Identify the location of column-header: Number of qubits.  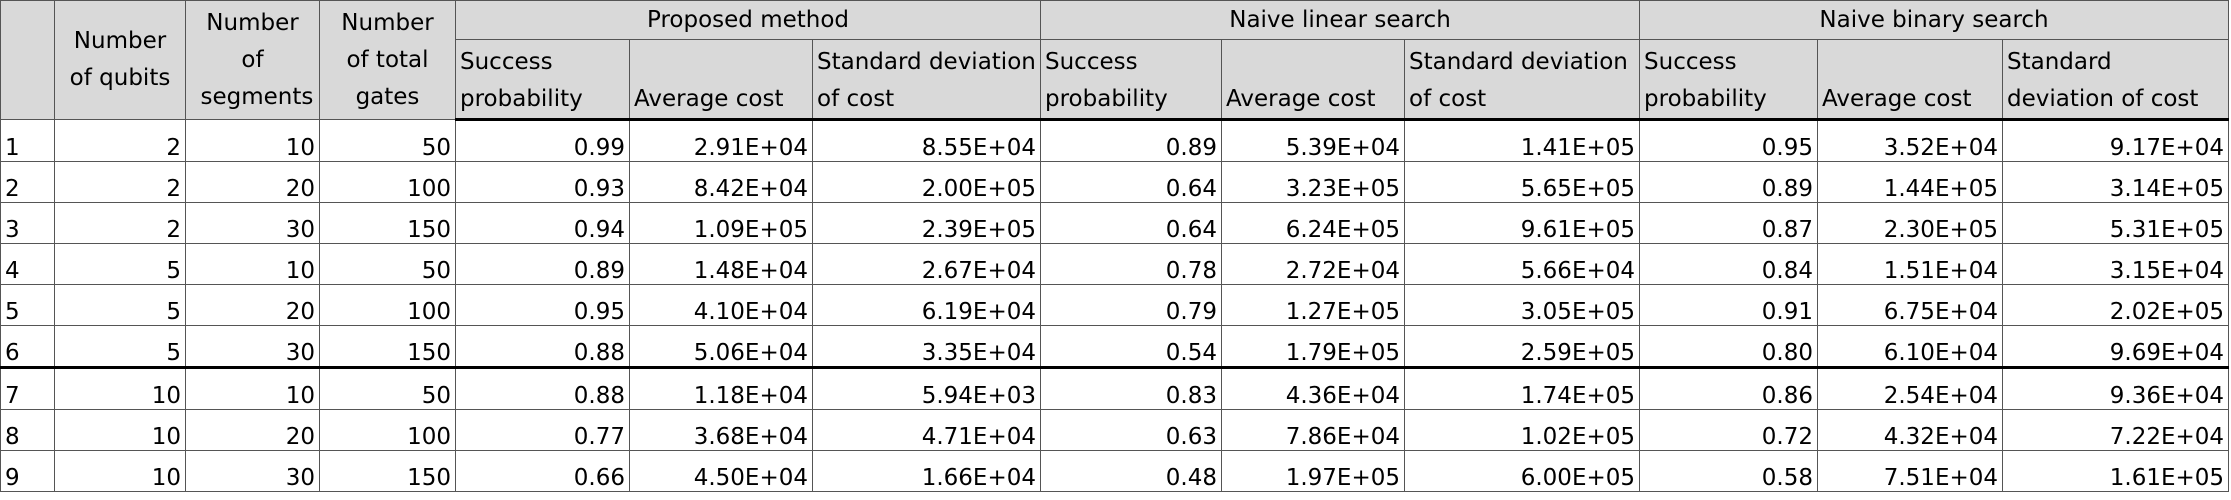
(120, 60).